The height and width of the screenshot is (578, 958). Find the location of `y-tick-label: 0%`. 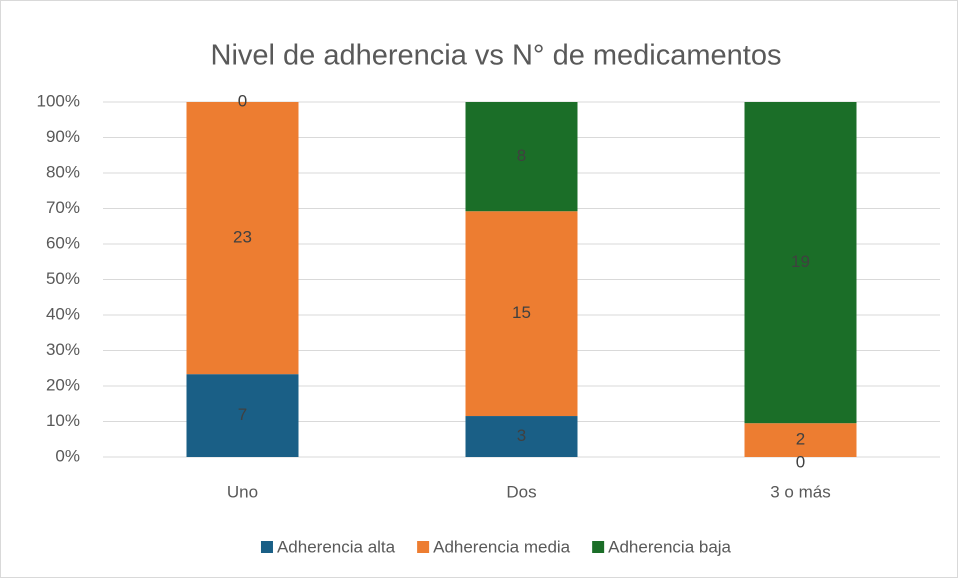

y-tick-label: 0% is located at coordinates (67, 455).